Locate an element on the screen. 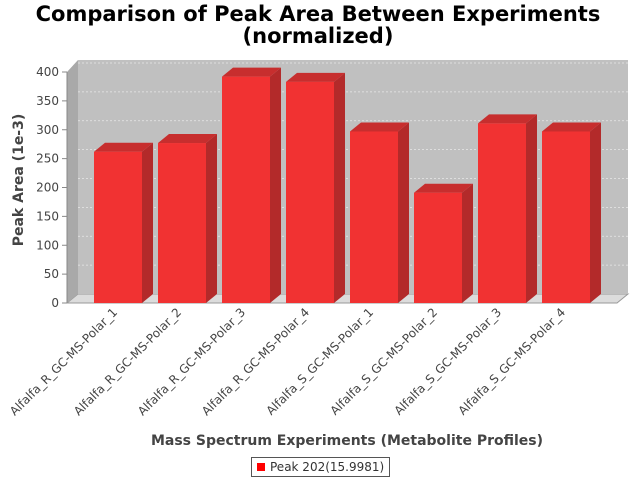 The width and height of the screenshot is (640, 480). y-tick-label: 100 is located at coordinates (47, 245).